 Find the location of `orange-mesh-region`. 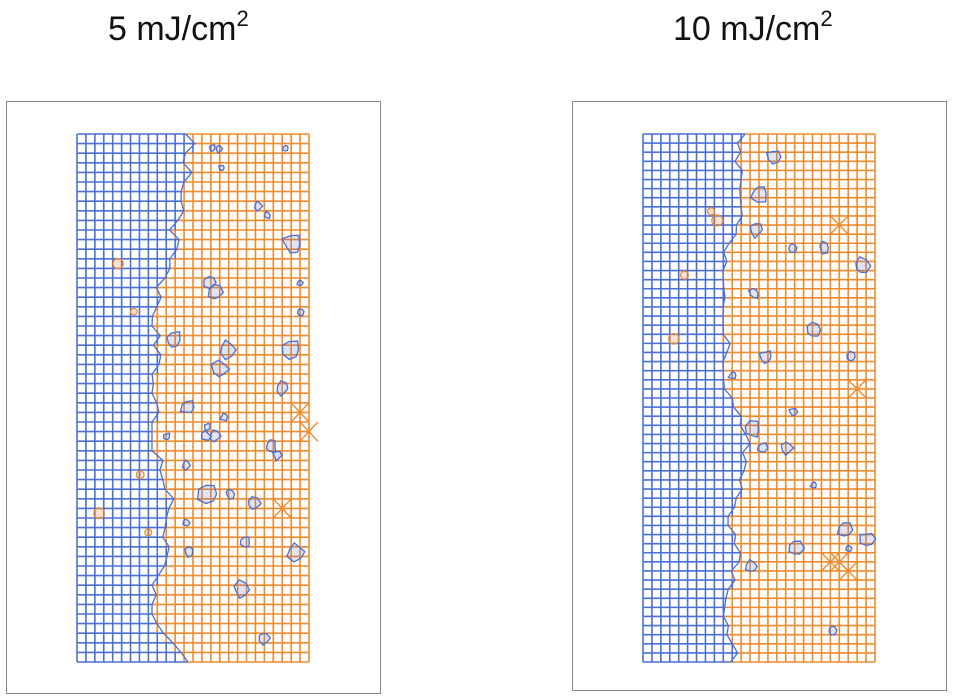

orange-mesh-region is located at coordinates (799, 398).